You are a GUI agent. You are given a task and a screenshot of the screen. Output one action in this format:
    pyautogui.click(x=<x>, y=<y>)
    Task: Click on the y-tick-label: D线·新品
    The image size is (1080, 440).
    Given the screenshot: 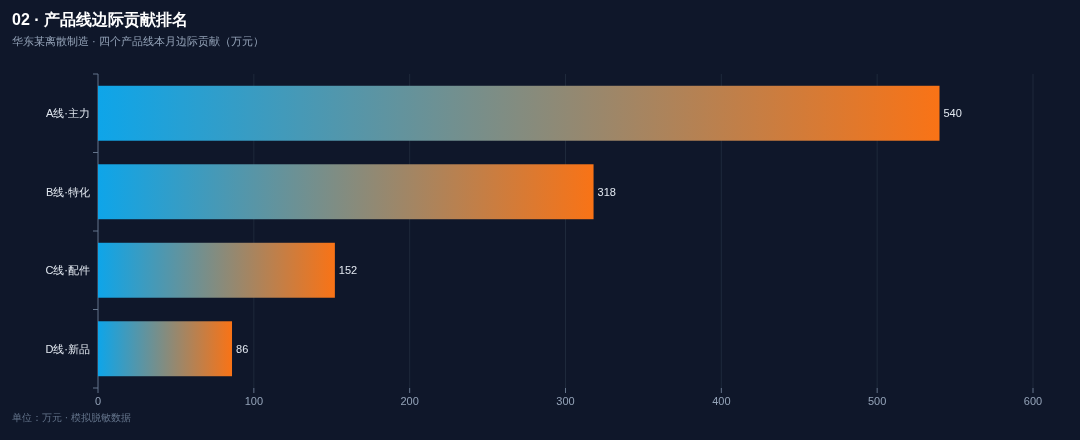 What is the action you would take?
    pyautogui.click(x=67, y=348)
    